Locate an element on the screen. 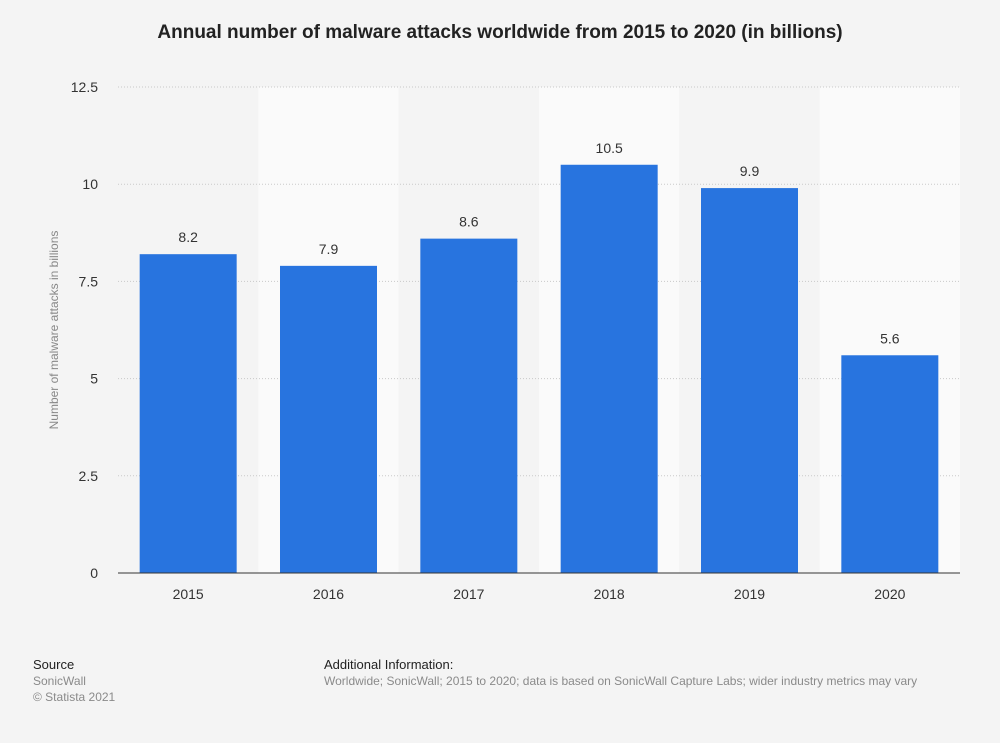 This screenshot has height=743, width=1000. y-tick-label: 12.5 is located at coordinates (84, 87).